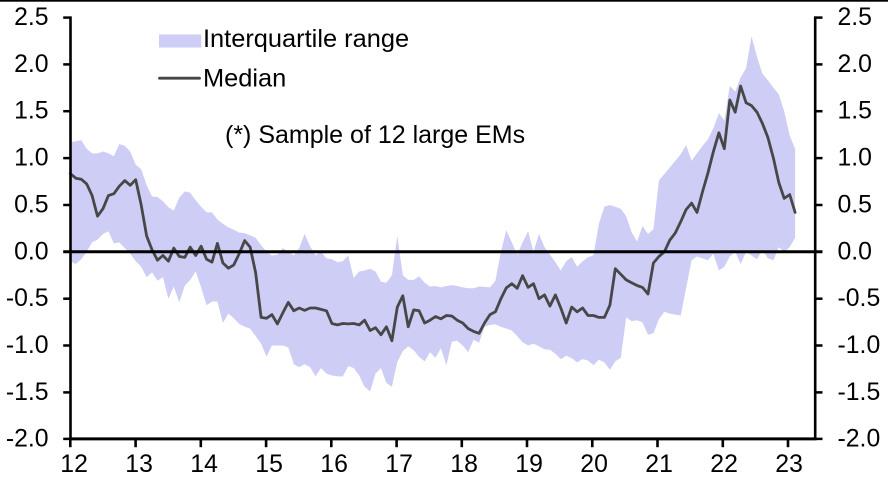 The width and height of the screenshot is (888, 487). What do you see at coordinates (269, 464) in the screenshot?
I see `svg-text: 15` at bounding box center [269, 464].